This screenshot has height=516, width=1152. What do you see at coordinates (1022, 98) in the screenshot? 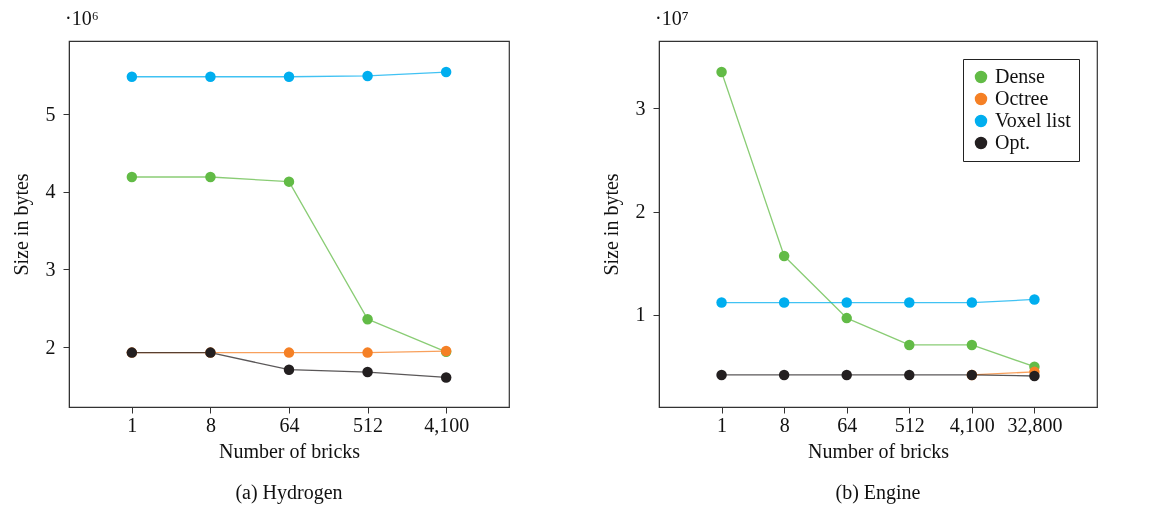
I see `legend-label: Octree` at bounding box center [1022, 98].